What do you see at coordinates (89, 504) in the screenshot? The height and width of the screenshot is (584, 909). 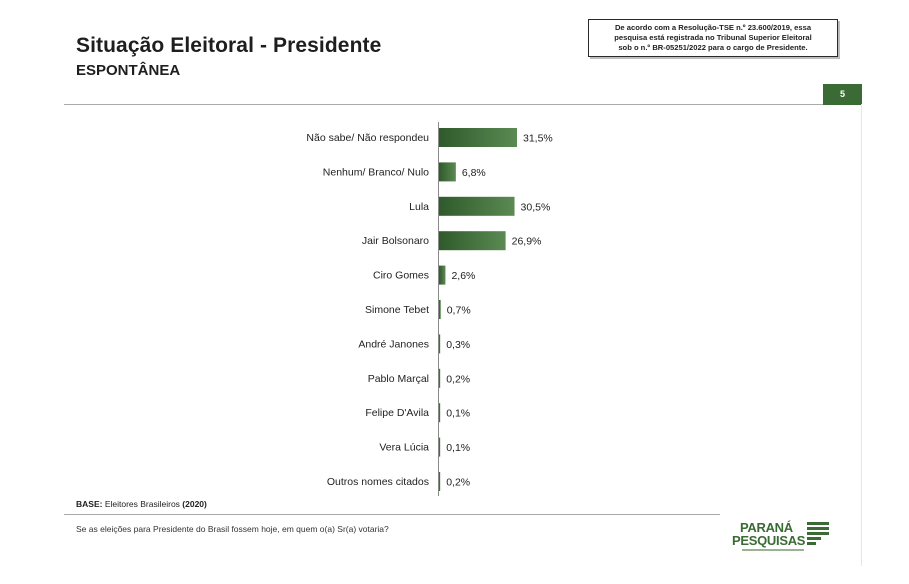 I see `base-label: BASE:` at bounding box center [89, 504].